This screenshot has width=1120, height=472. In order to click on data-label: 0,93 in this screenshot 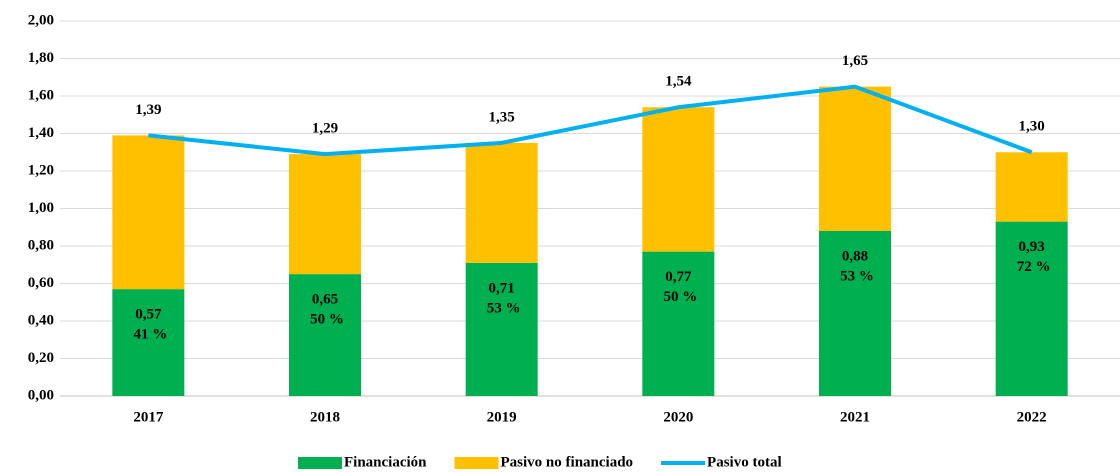, I will do `click(1032, 247)`.